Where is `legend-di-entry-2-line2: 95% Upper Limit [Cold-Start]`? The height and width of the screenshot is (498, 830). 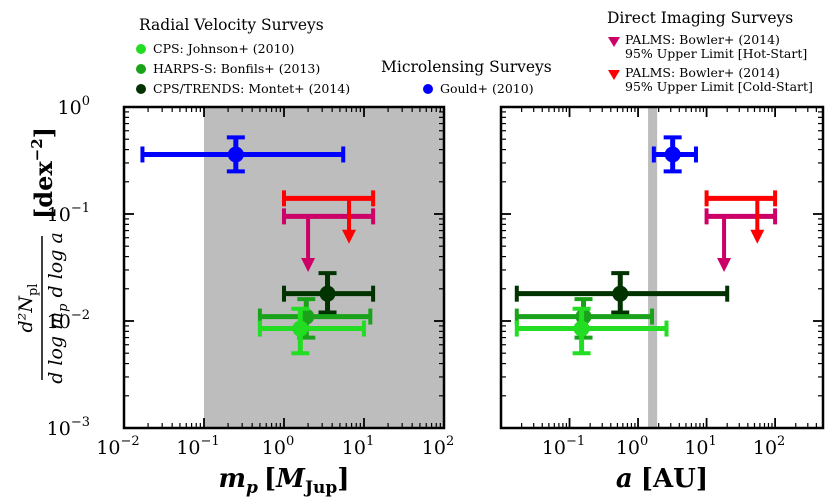 legend-di-entry-2-line2: 95% Upper Limit [Cold-Start] is located at coordinates (719, 86).